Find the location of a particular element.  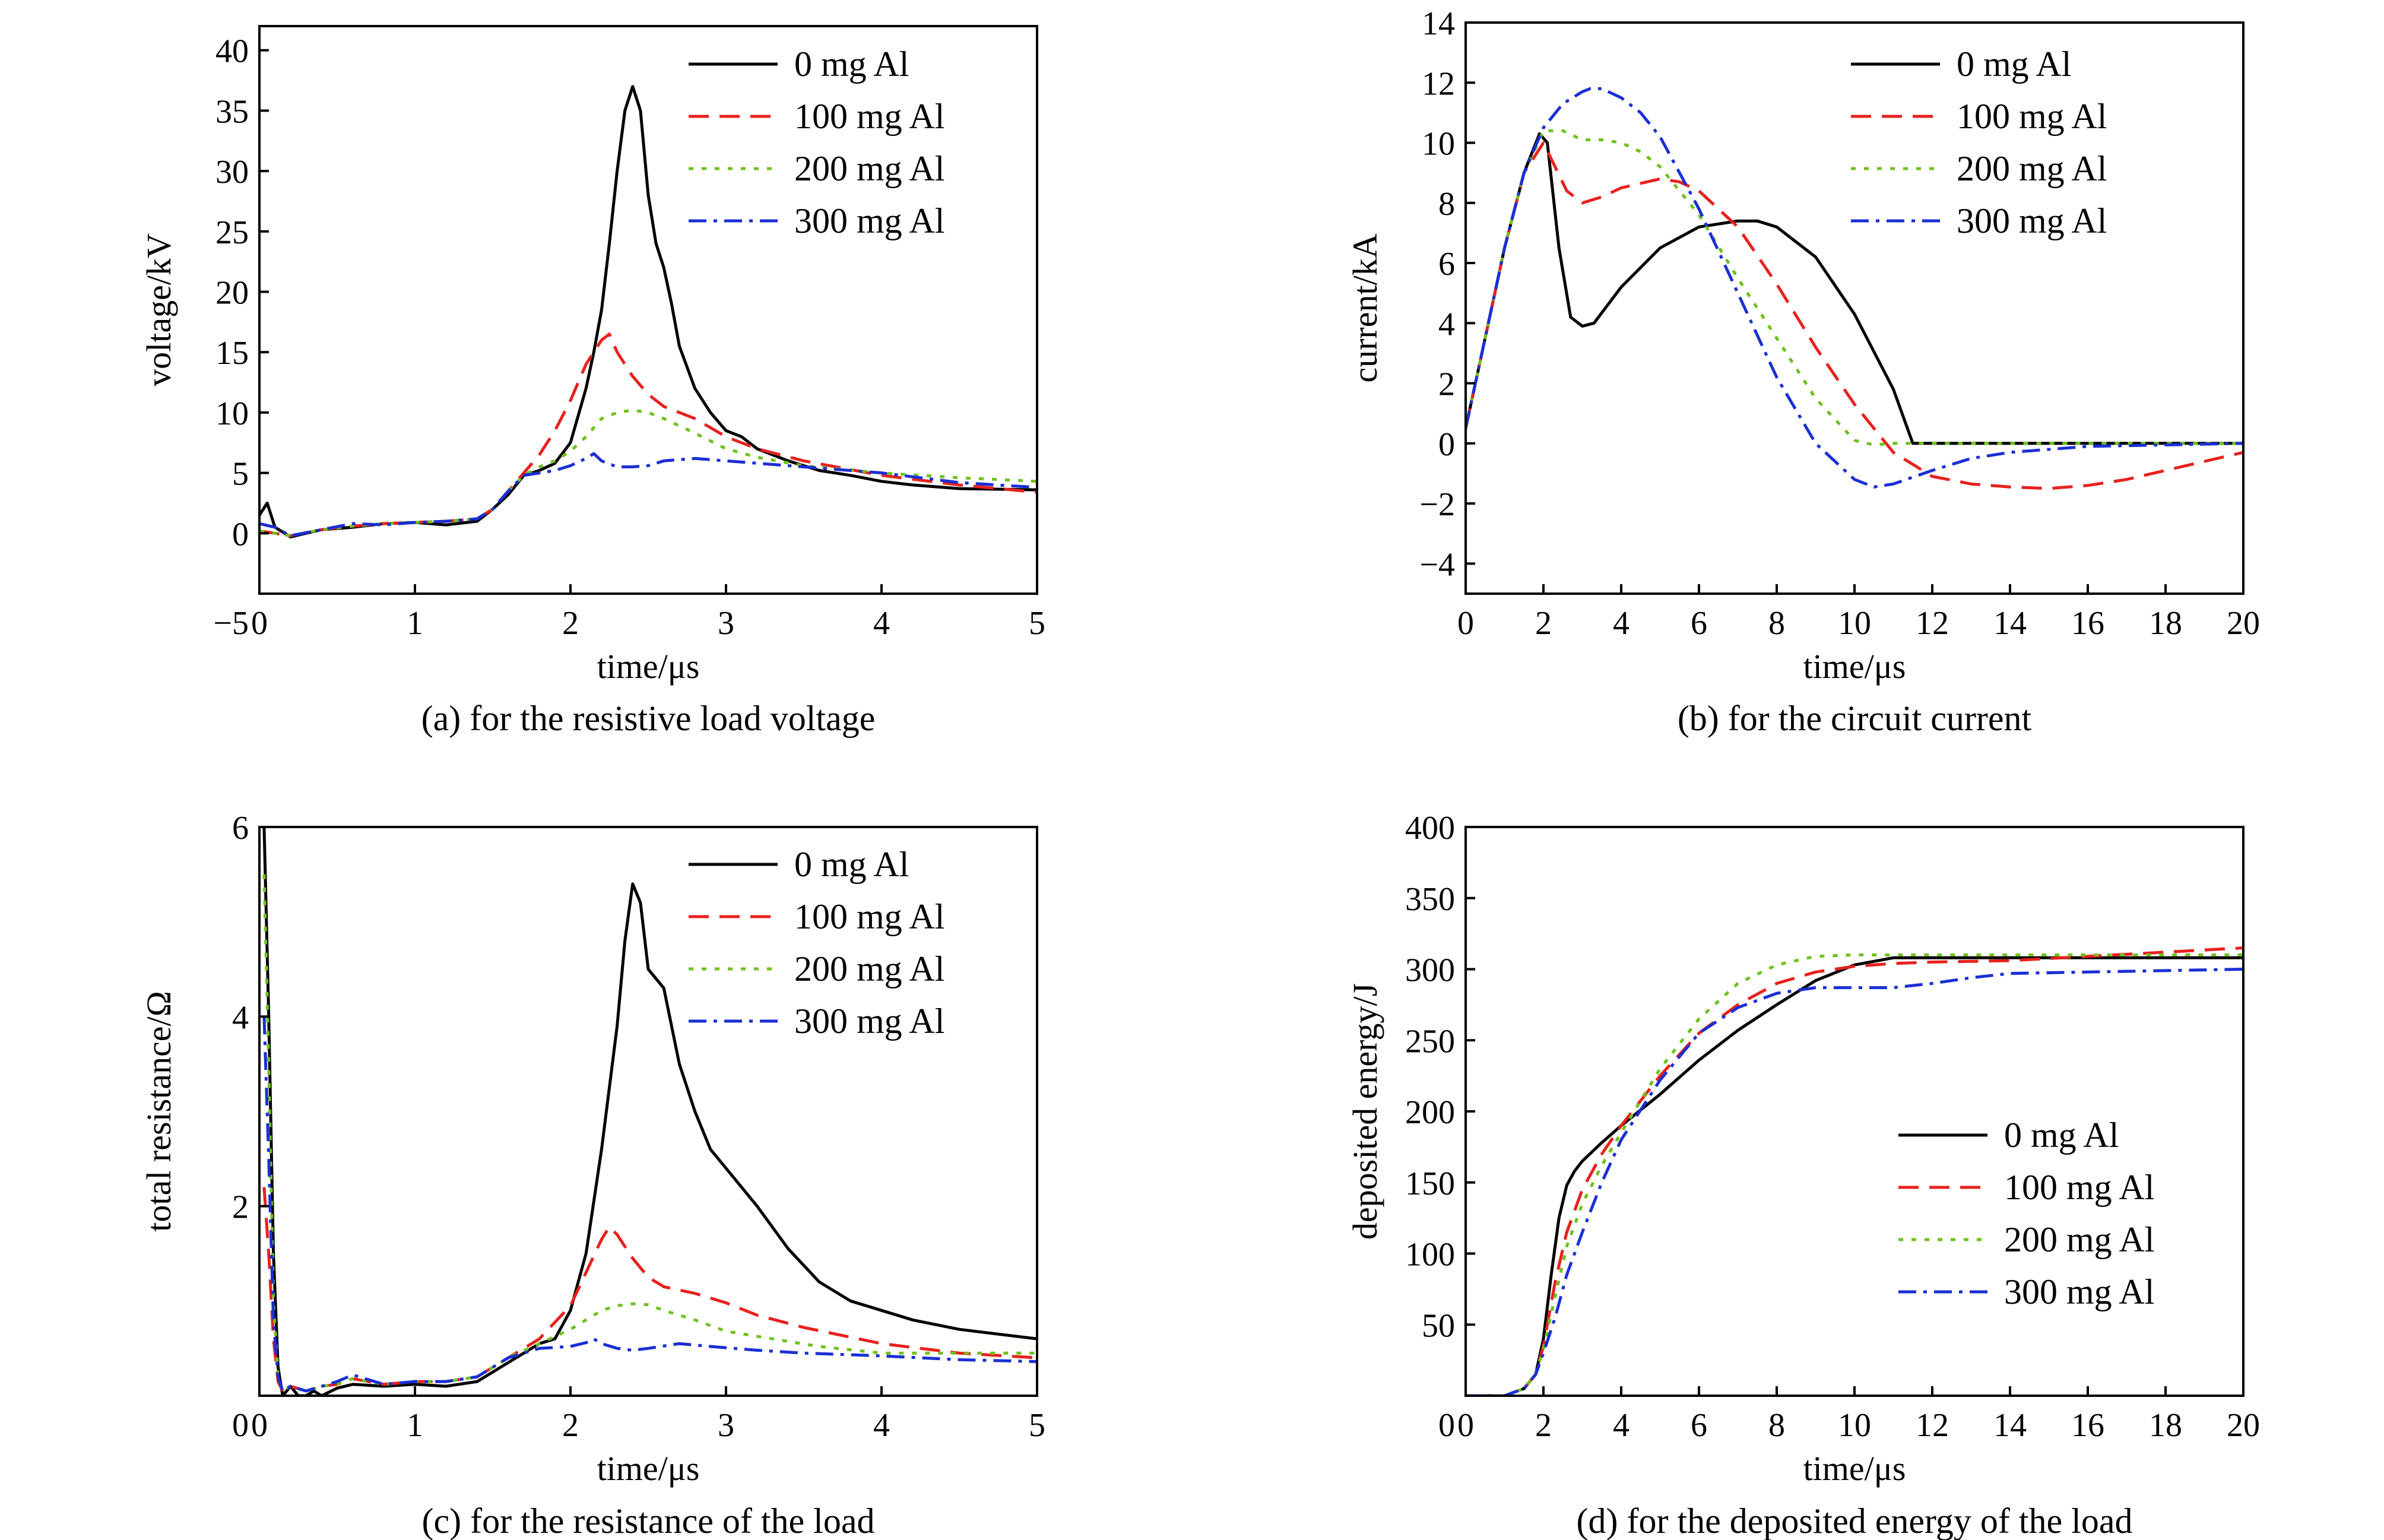

chart-caption: (a) for the resistive load voltage is located at coordinates (648, 718).